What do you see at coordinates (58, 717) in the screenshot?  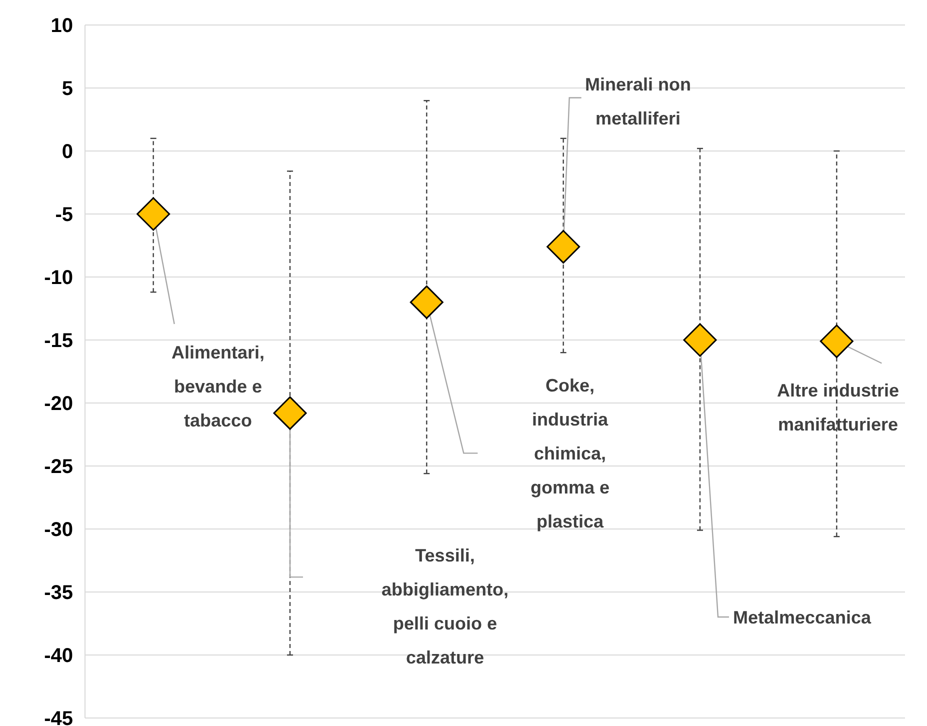 I see `y-tick-label: -45` at bounding box center [58, 717].